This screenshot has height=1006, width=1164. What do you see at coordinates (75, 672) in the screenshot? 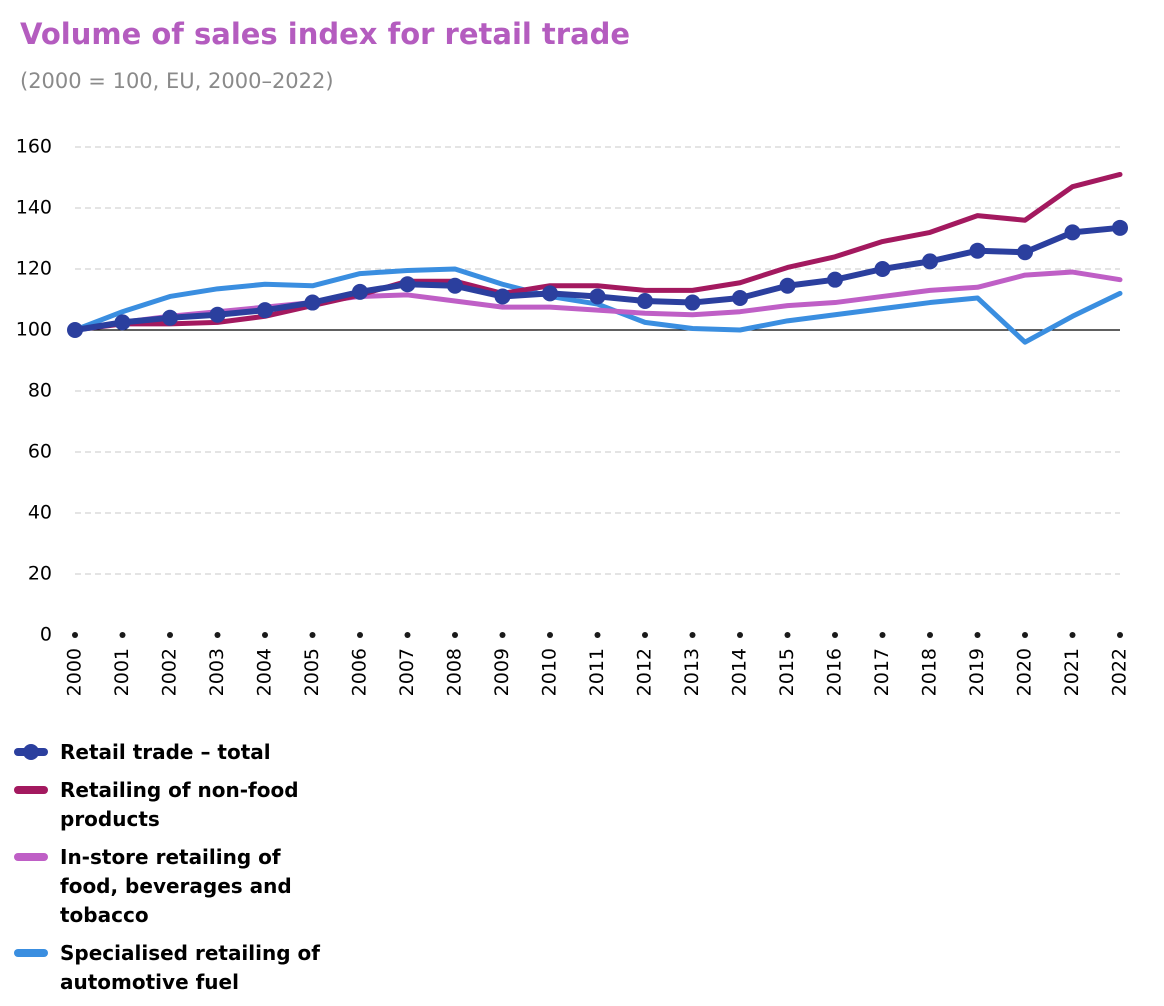
I see `x-tick-label: 2000` at bounding box center [75, 672].